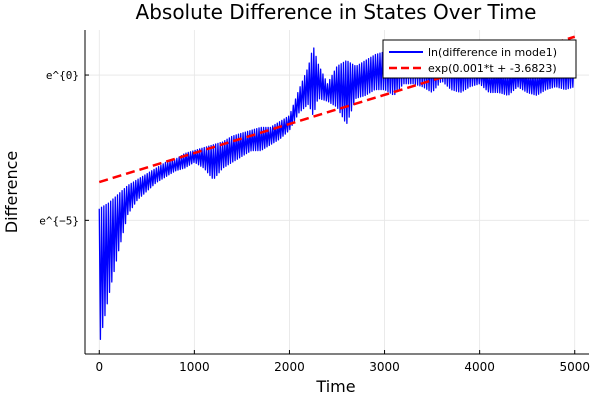 The height and width of the screenshot is (400, 600). I want to click on x-tick-label: 1000, so click(194, 367).